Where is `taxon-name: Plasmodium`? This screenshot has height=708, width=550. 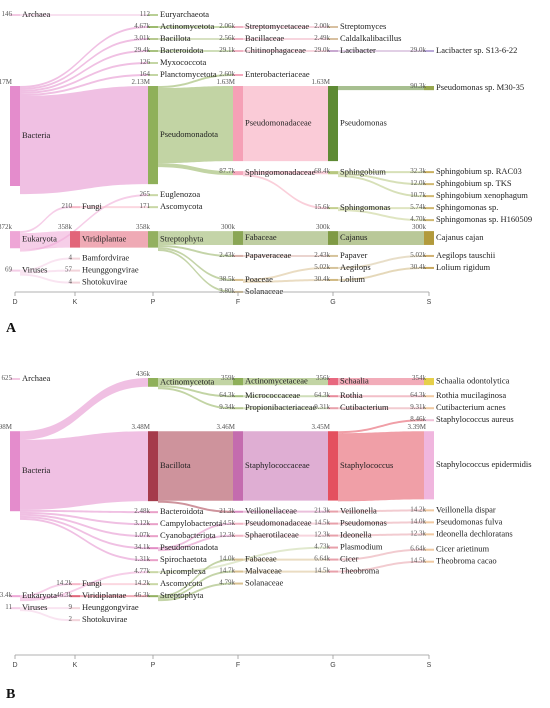
taxon-name: Plasmodium is located at coordinates (361, 547).